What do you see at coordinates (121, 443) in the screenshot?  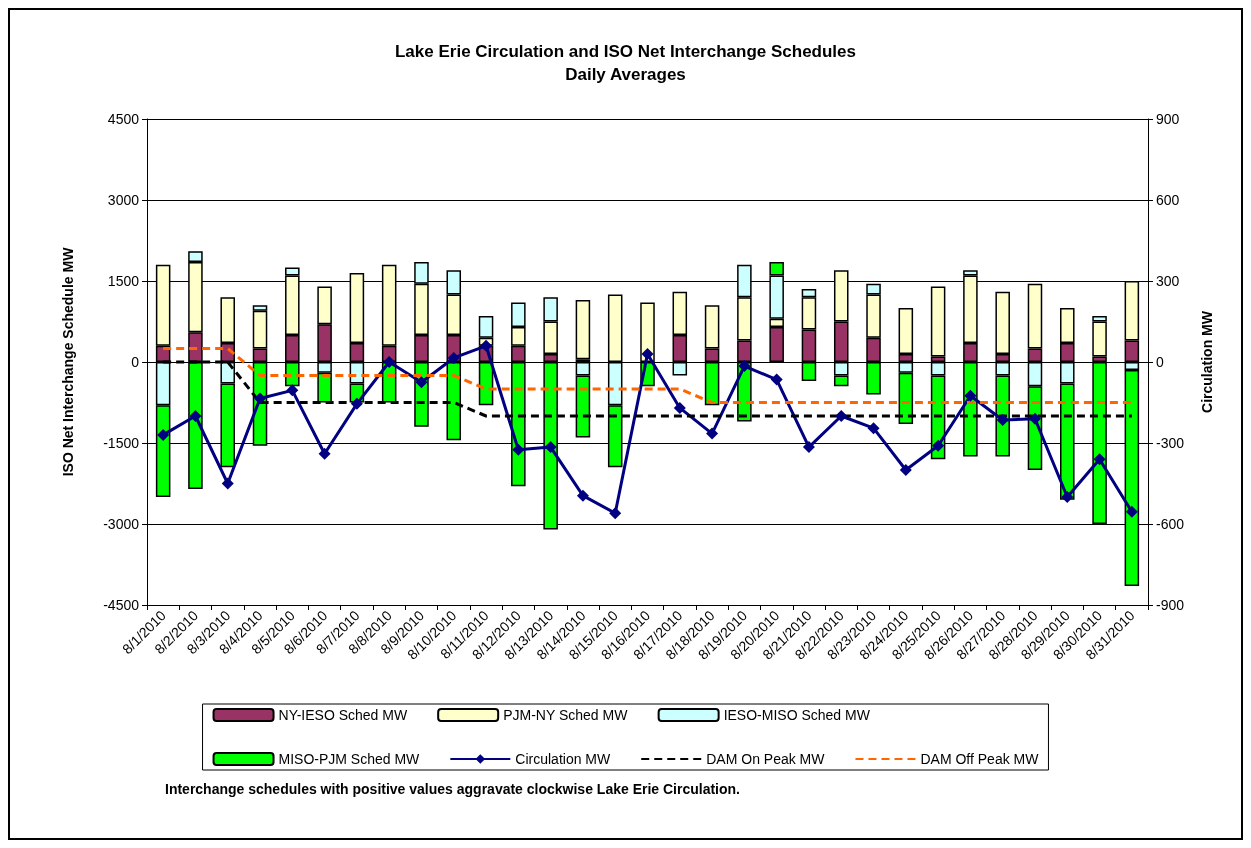 I see `y-tick-label: -1500` at bounding box center [121, 443].